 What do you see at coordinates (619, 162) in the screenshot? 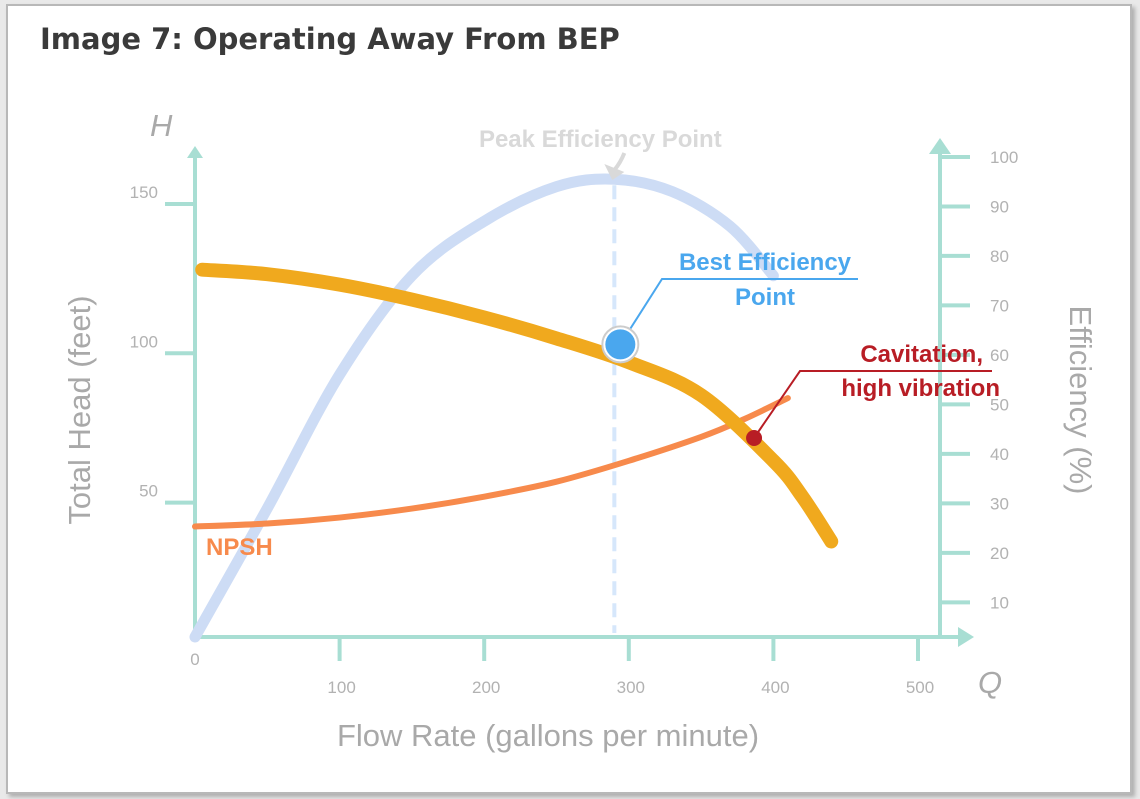
I see `peak-efficiency-arrow-icon` at bounding box center [619, 162].